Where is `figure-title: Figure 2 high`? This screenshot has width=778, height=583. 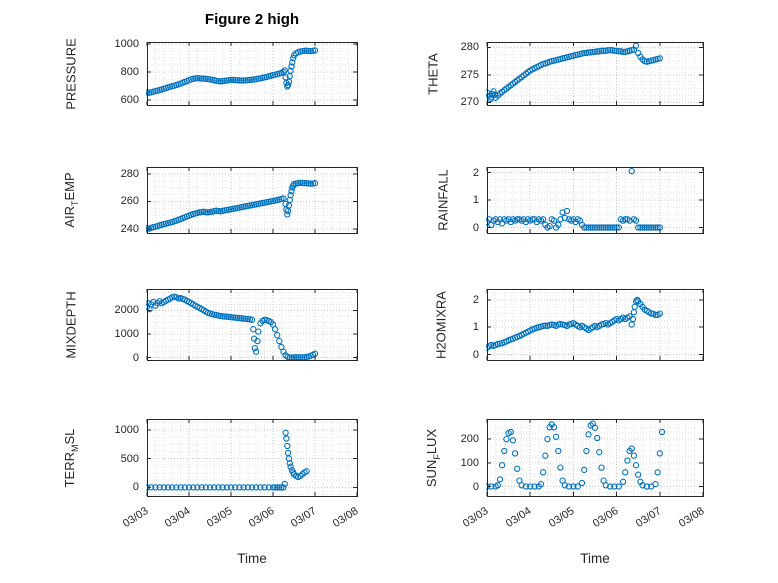 figure-title: Figure 2 high is located at coordinates (252, 19).